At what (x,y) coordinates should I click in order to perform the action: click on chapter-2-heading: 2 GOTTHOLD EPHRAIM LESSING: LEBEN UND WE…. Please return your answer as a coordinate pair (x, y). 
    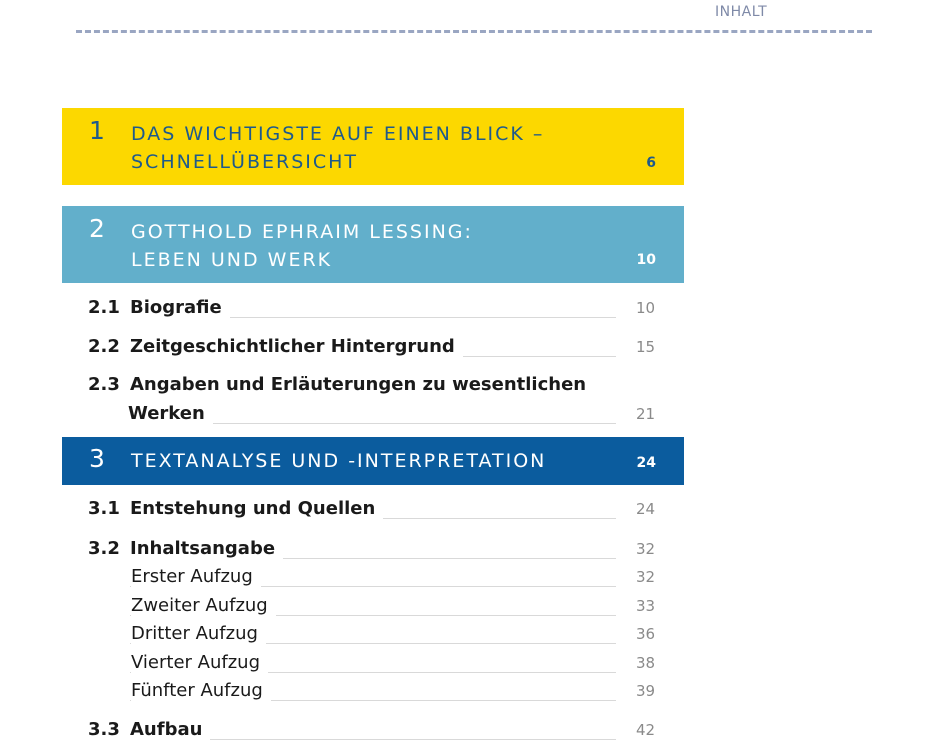
    Looking at the image, I should click on (373, 244).